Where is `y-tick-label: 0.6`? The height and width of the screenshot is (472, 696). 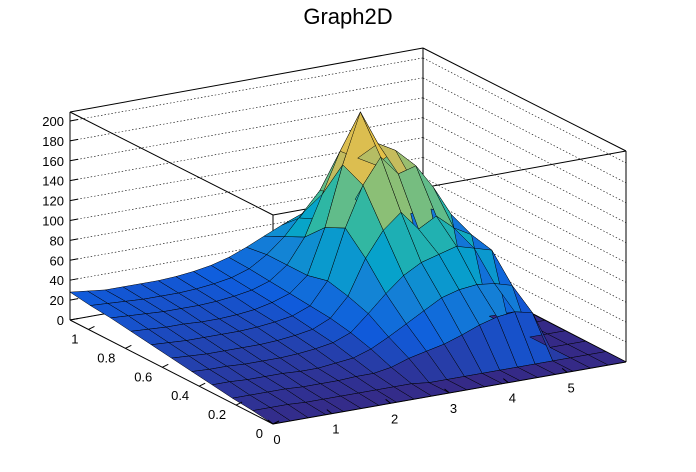
y-tick-label: 0.6 is located at coordinates (143, 376).